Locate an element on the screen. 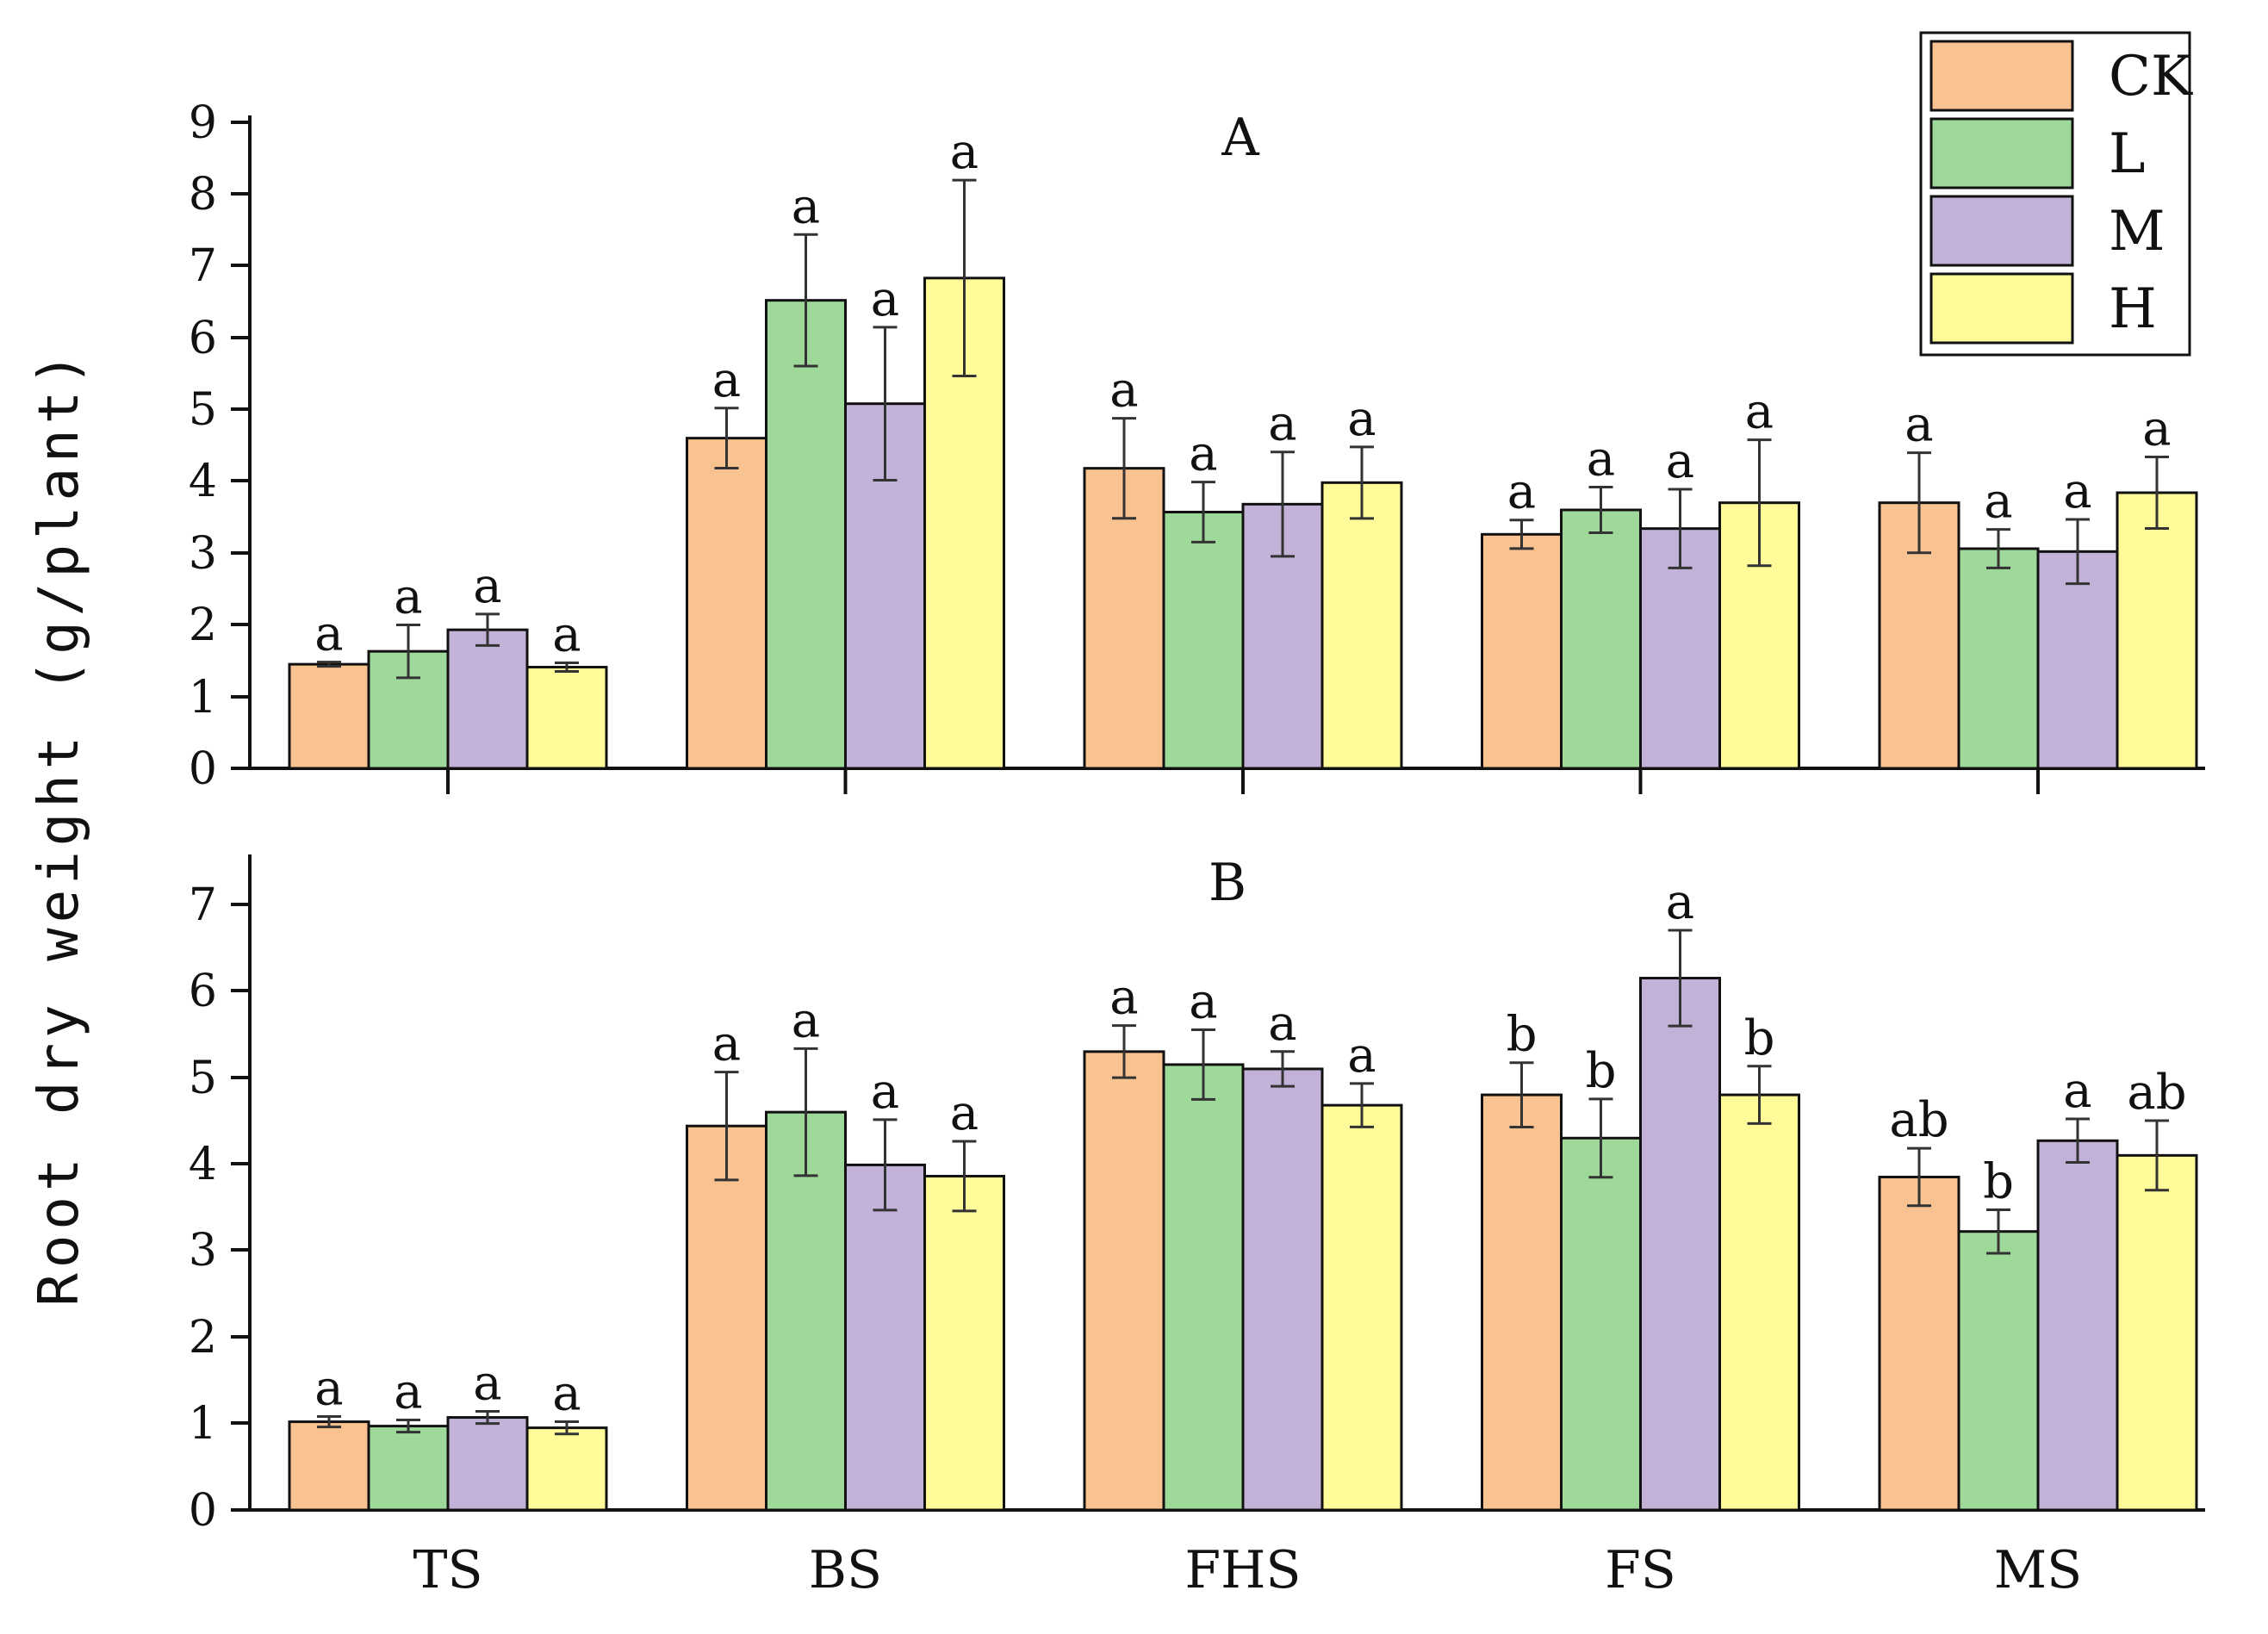 This screenshot has width=2268, height=1634. legend-swatch-l is located at coordinates (2001, 153).